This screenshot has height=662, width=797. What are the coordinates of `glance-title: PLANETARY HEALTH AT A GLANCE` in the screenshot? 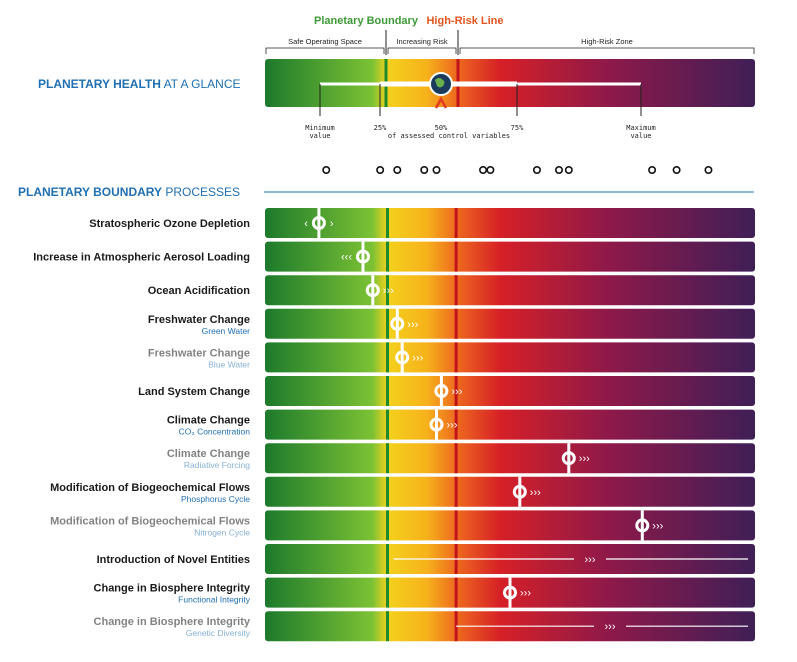 It's located at (139, 84).